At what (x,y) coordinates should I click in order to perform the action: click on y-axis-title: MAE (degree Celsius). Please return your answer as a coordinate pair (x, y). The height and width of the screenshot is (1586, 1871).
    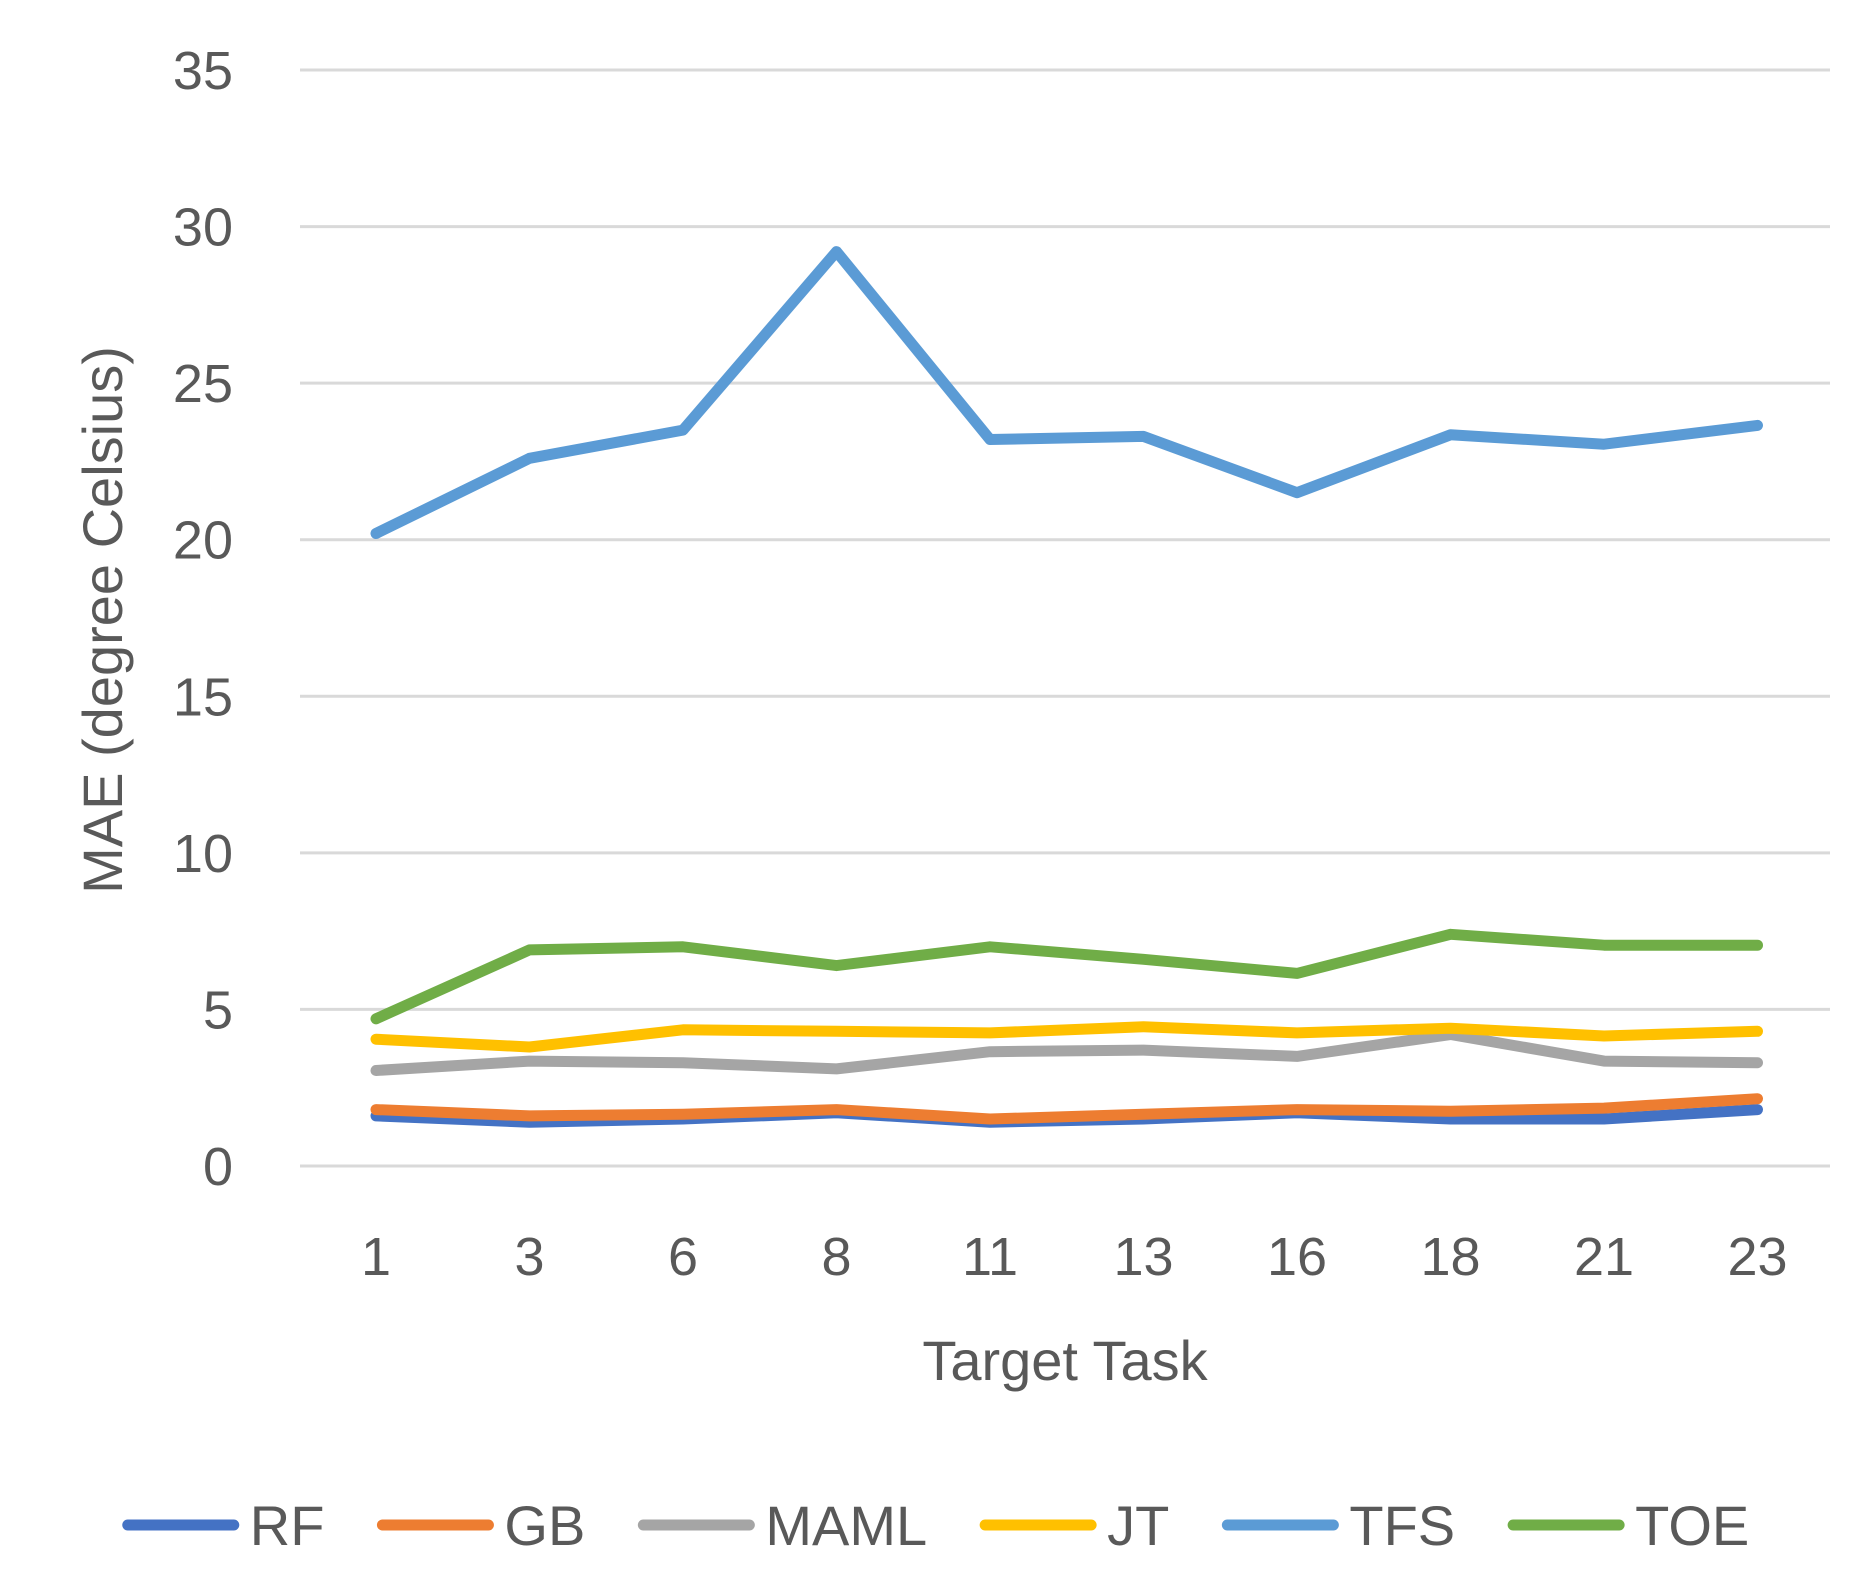
    Looking at the image, I should click on (102, 620).